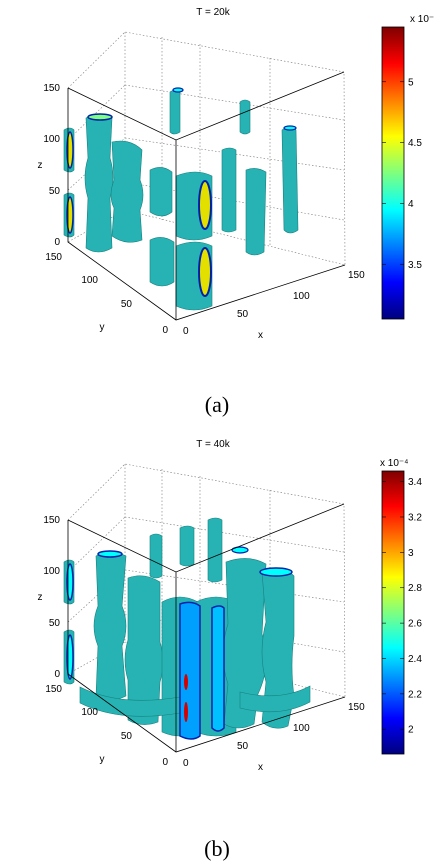 Image resolution: width=434 pixels, height=863 pixels. I want to click on caption-a: (a), so click(217, 404).